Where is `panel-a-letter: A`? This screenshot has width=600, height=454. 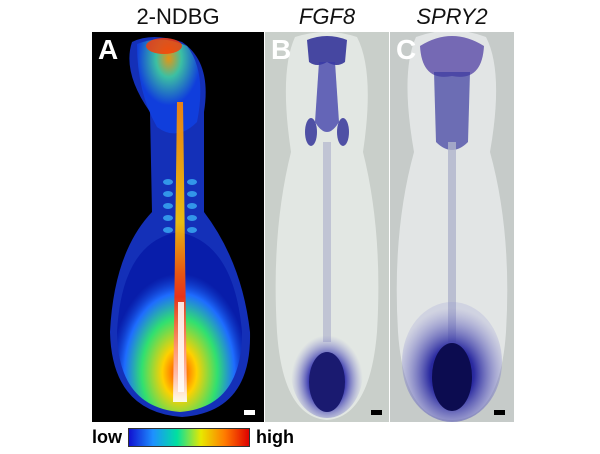 panel-a-letter: A is located at coordinates (108, 49).